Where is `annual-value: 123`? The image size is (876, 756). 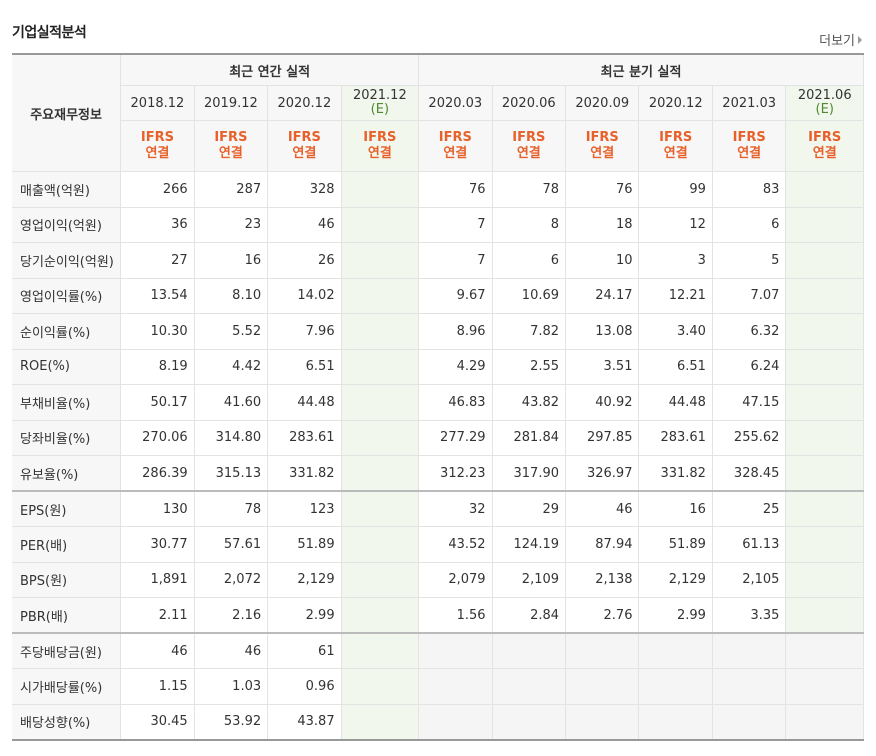 annual-value: 123 is located at coordinates (304, 508).